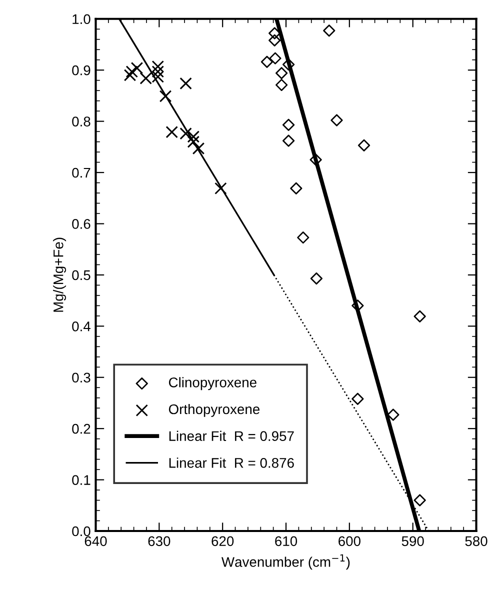  I want to click on y-tick-label: 0.0, so click(81, 531).